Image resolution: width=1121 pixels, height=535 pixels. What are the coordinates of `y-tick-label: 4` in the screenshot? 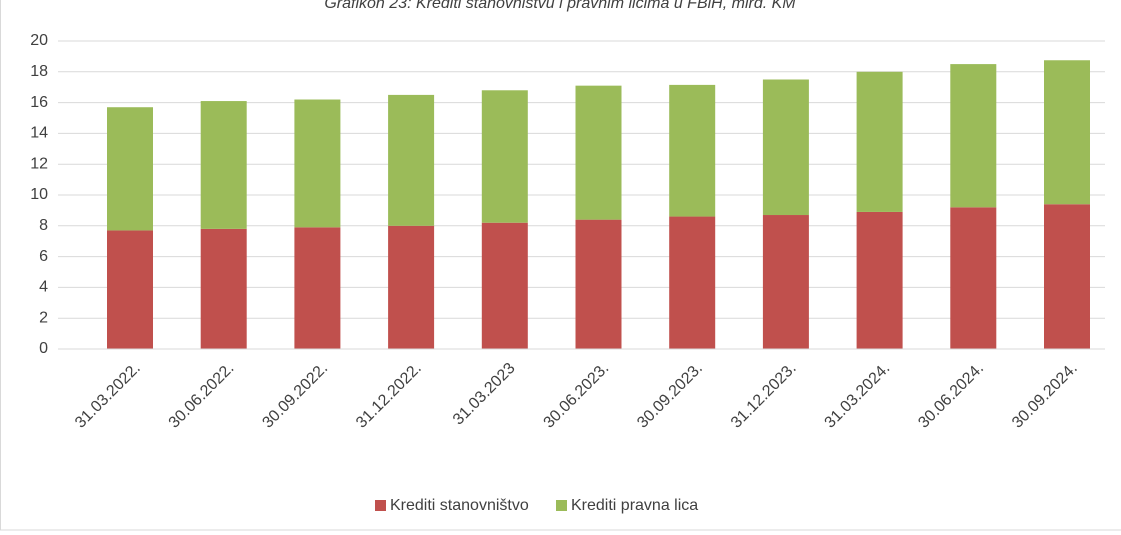 It's located at (43, 287).